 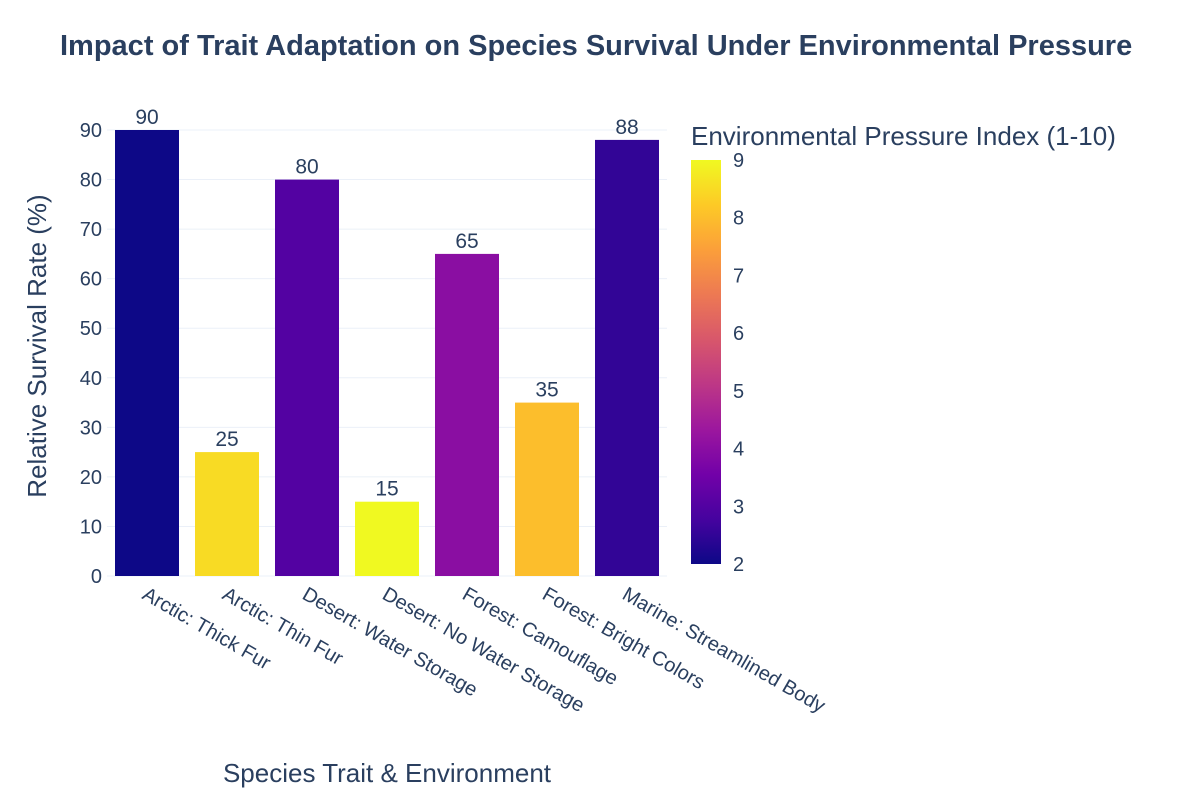 I want to click on y-tick-label: 0, so click(x=96, y=577).